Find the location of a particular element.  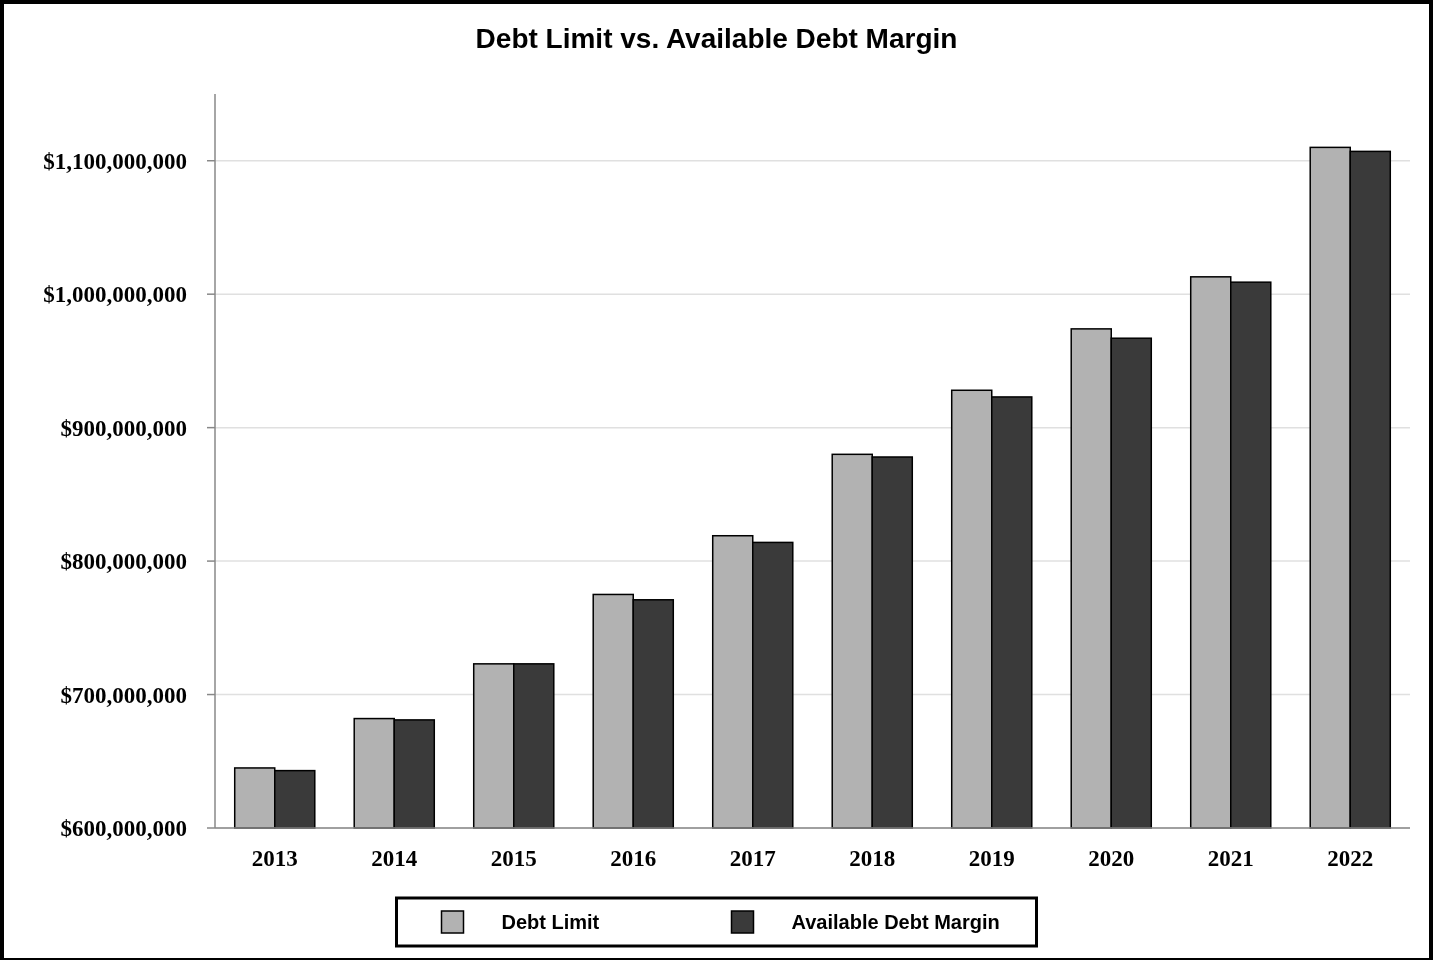

x-tick-label: 2020 is located at coordinates (1111, 858).